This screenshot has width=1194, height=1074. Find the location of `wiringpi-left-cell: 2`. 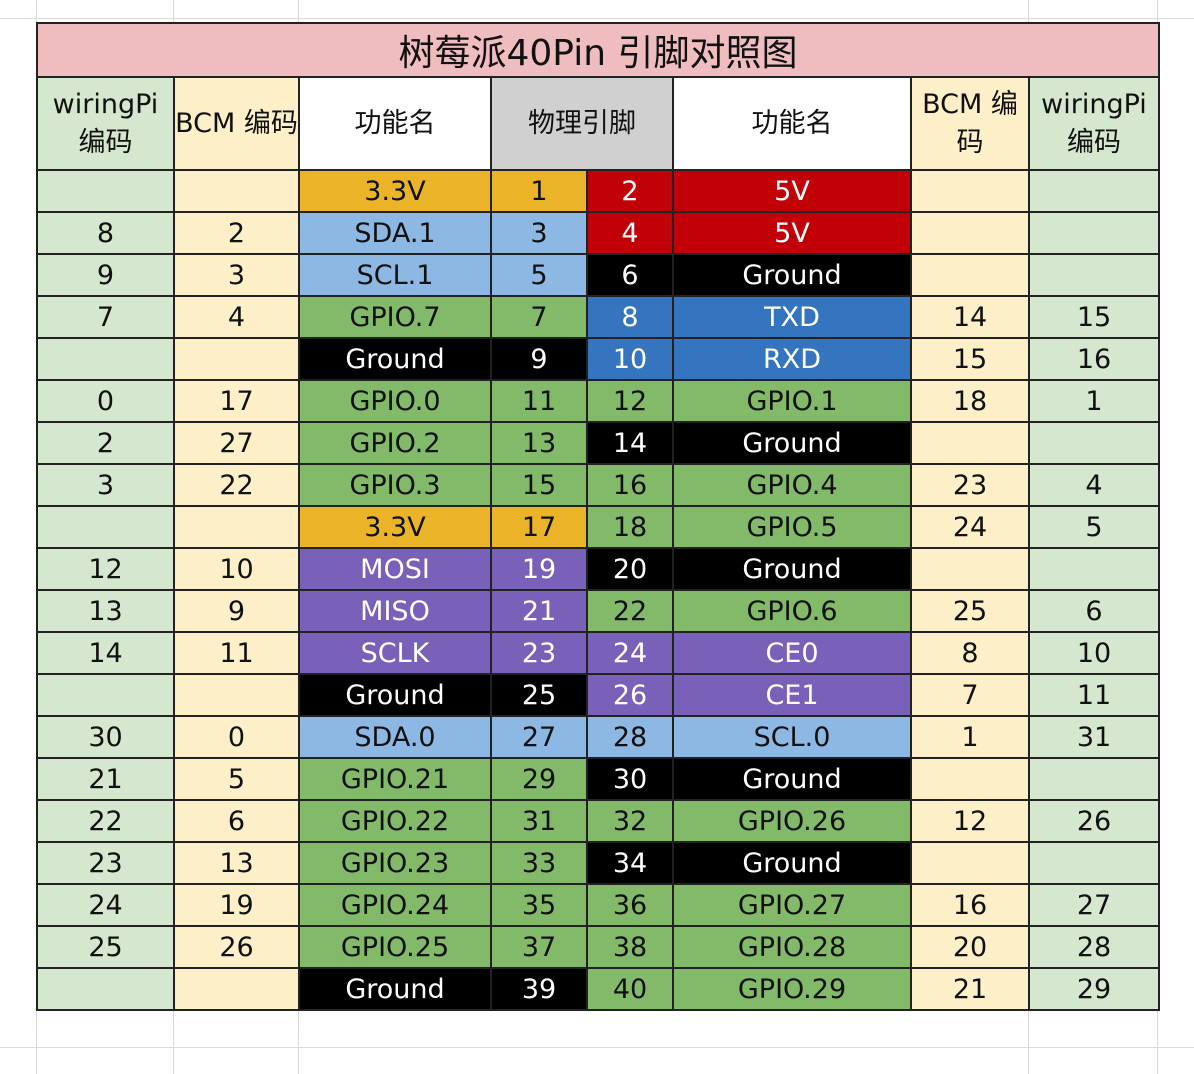

wiringpi-left-cell: 2 is located at coordinates (105, 443).